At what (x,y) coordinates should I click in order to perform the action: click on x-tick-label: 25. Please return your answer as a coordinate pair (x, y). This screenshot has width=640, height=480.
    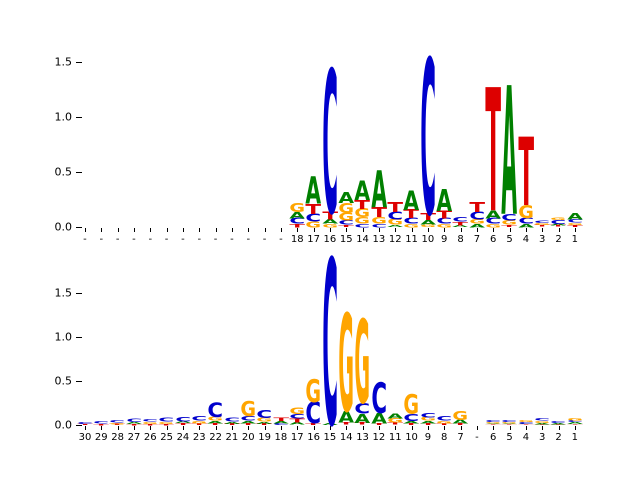
    Looking at the image, I should click on (166, 437).